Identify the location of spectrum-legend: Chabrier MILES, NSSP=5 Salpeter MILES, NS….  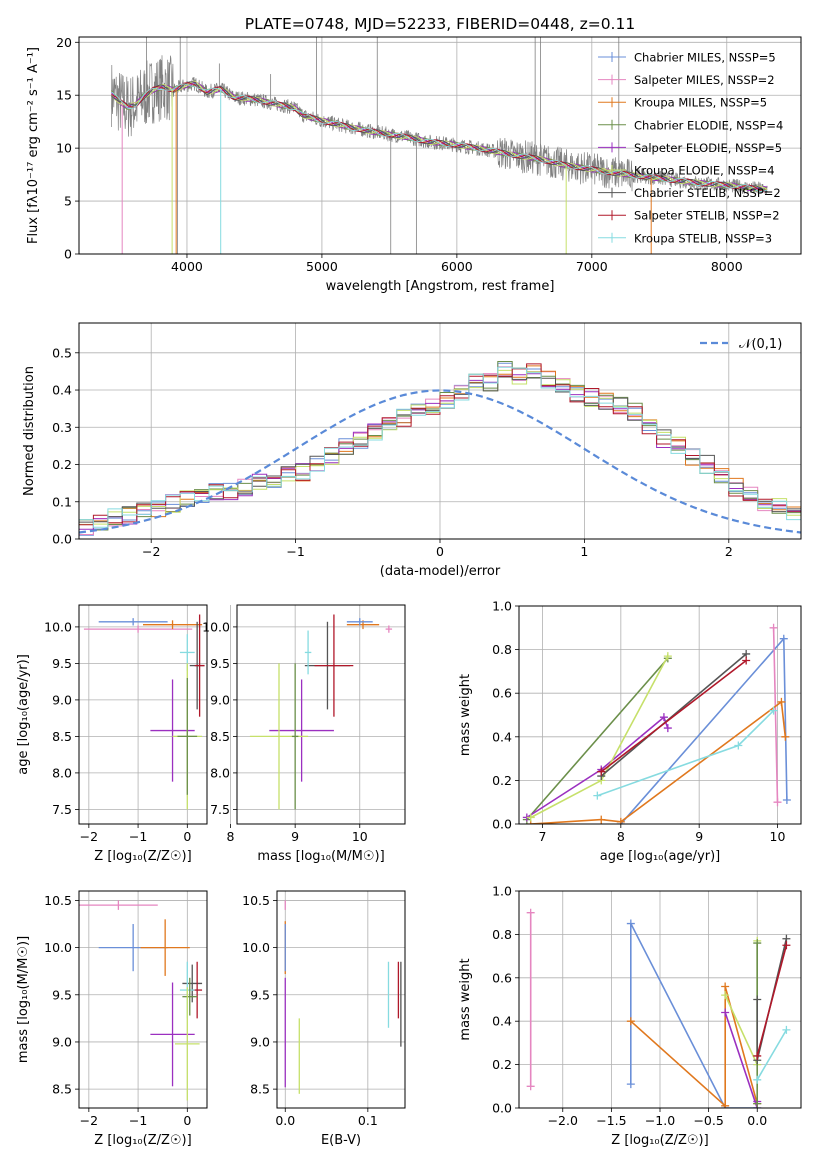
(690, 148).